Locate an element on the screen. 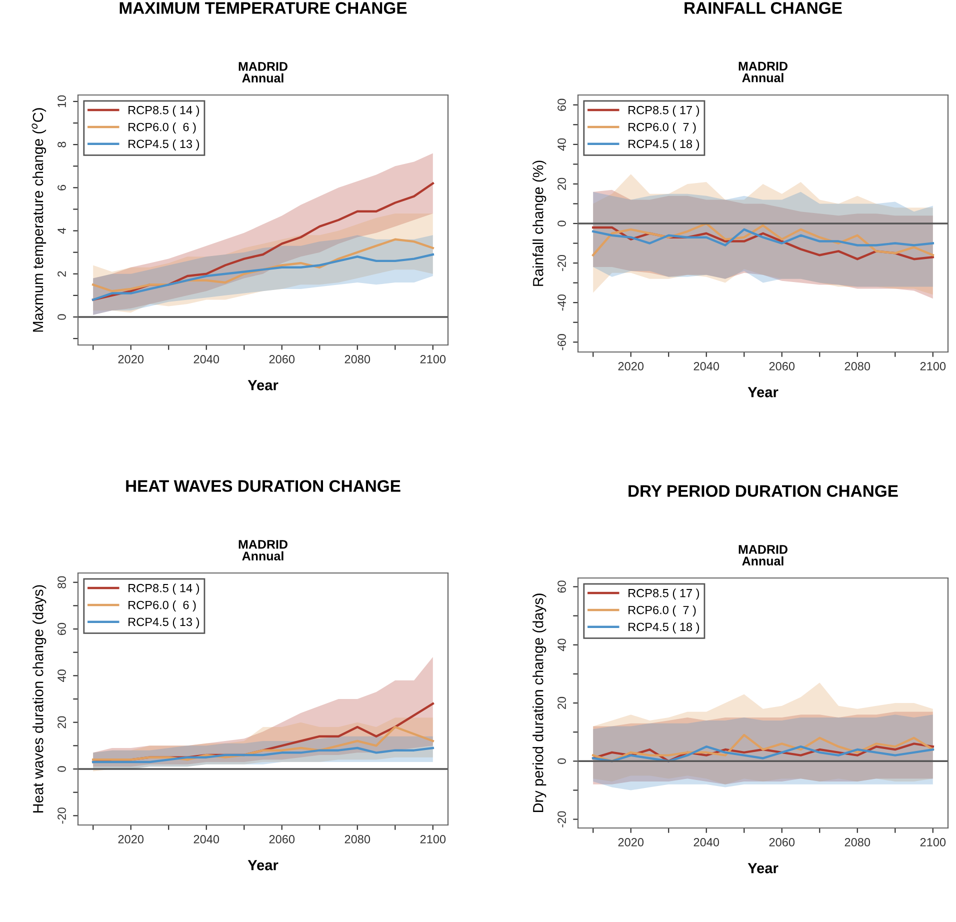 This screenshot has width=956, height=922. y-tick-label: 4 is located at coordinates (62, 231).